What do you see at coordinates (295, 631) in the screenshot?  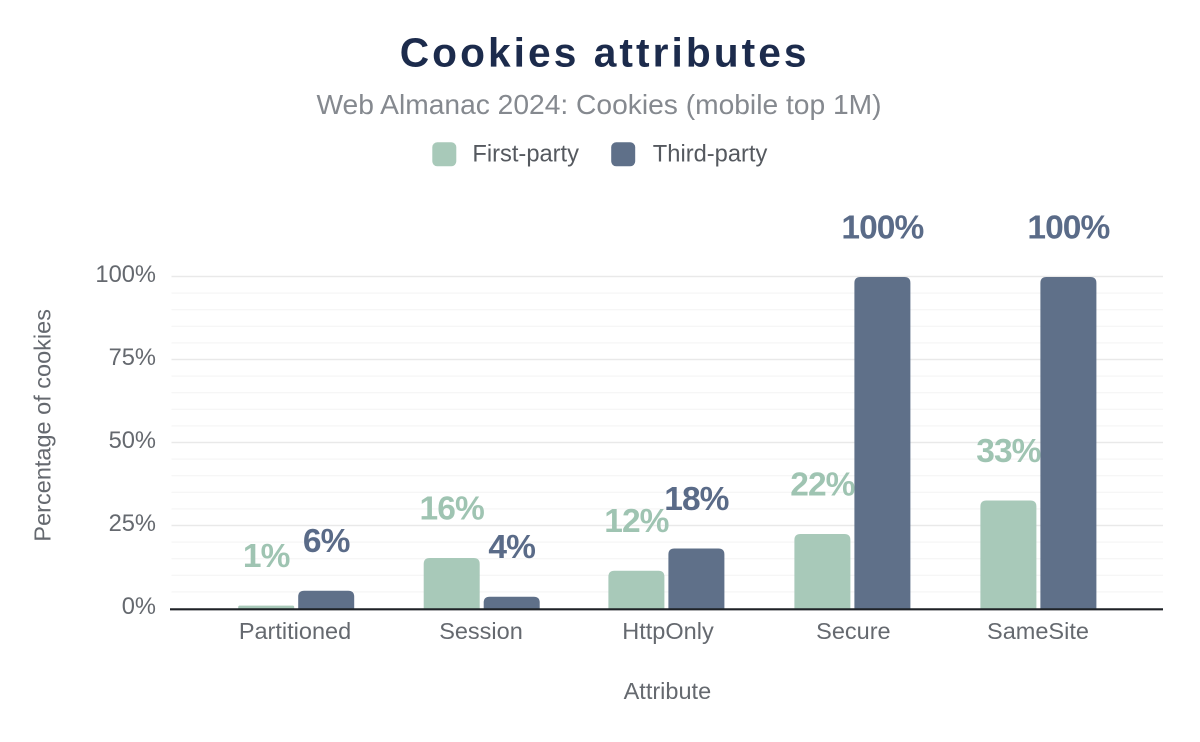 I see `svg-text: Partitioned` at bounding box center [295, 631].